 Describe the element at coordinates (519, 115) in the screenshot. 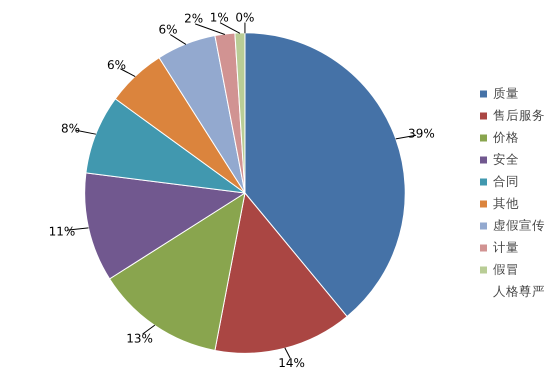

I see `legend-label: 售后服务` at that location.